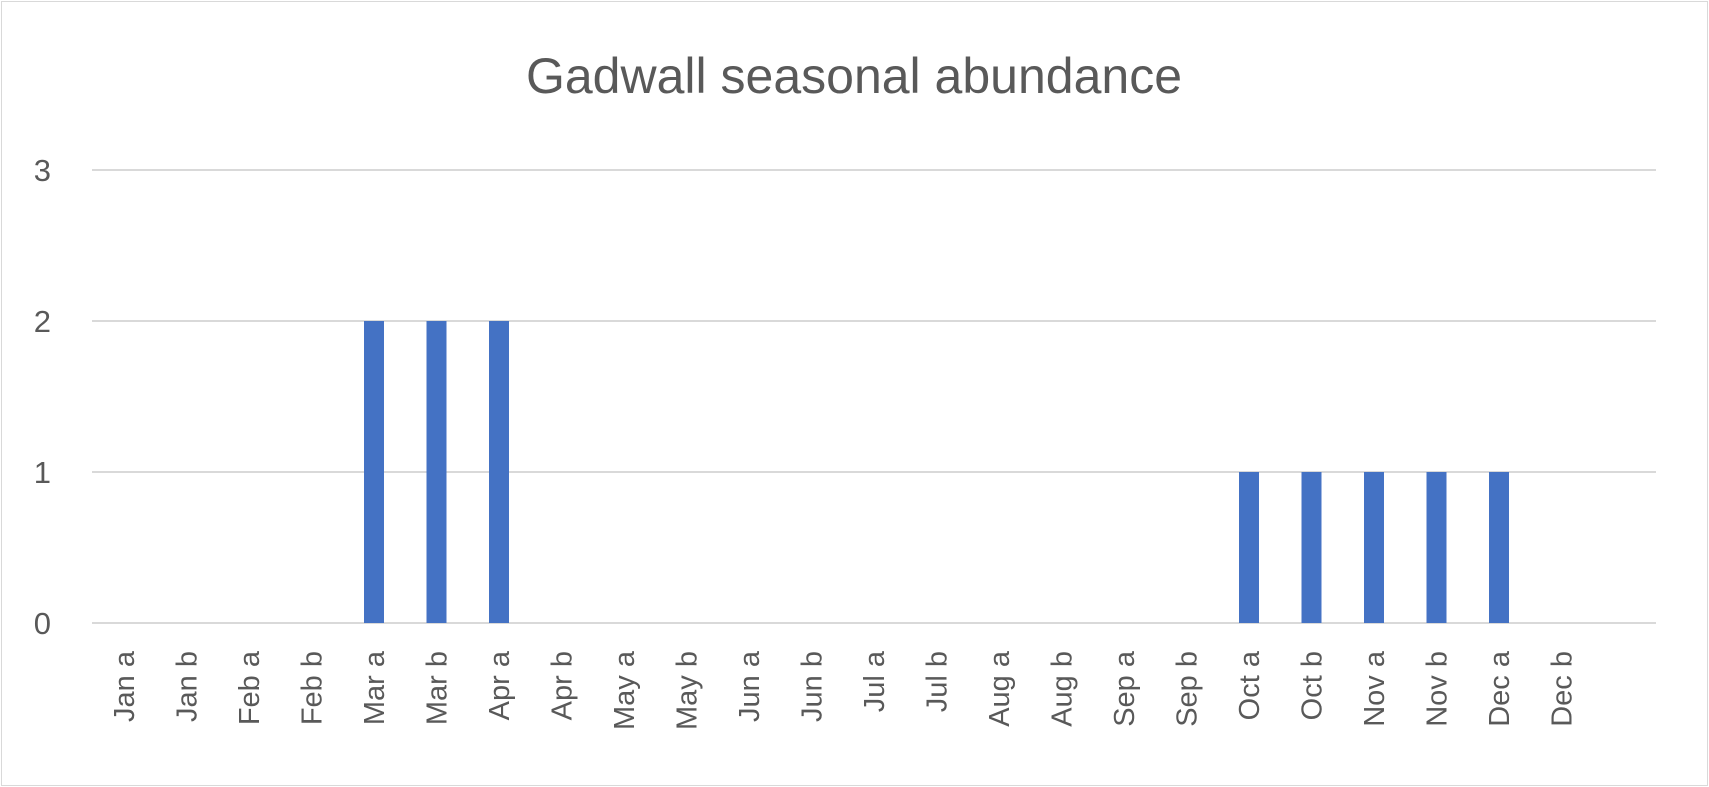 The width and height of the screenshot is (1709, 787). I want to click on y-tick-label: 1, so click(42, 472).